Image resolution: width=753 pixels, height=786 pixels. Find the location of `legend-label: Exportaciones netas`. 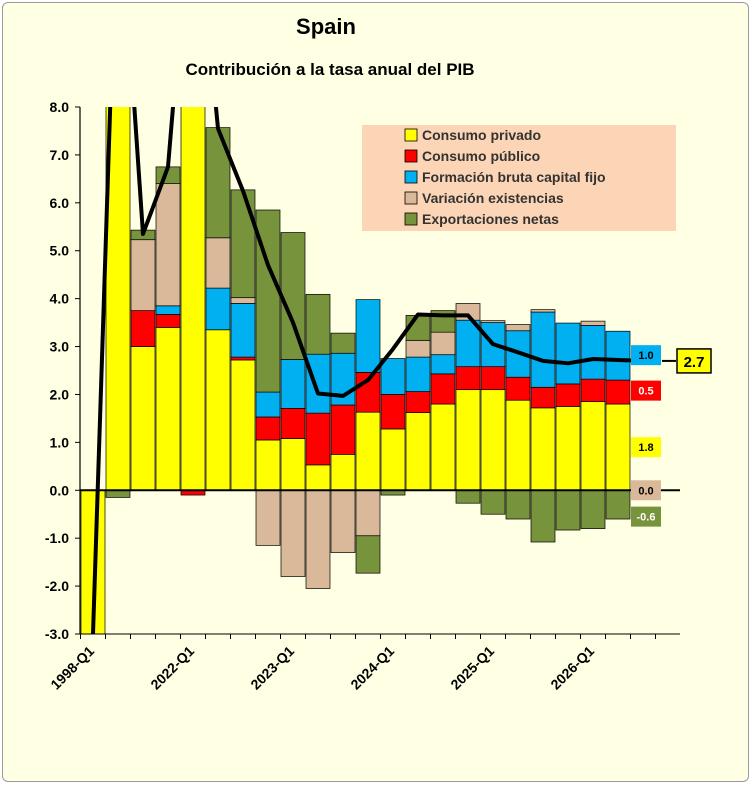

legend-label: Exportaciones netas is located at coordinates (490, 219).